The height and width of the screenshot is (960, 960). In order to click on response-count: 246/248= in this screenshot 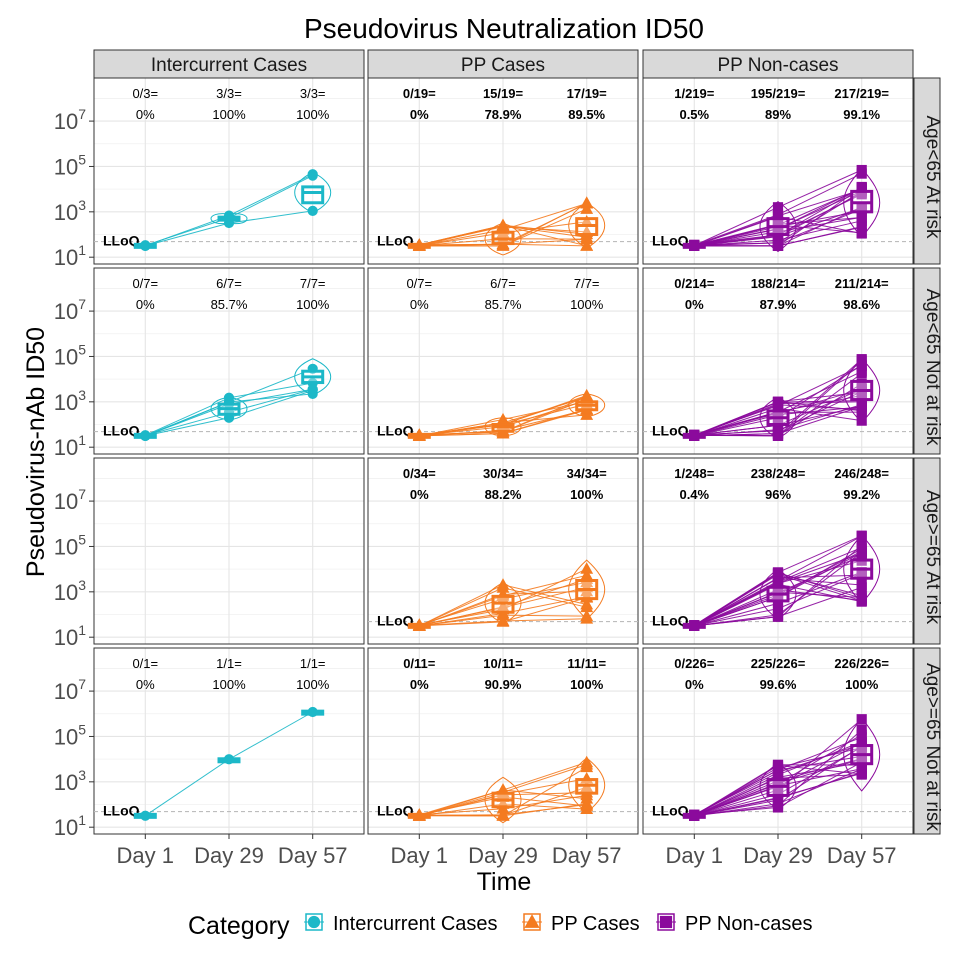, I will do `click(861, 473)`.